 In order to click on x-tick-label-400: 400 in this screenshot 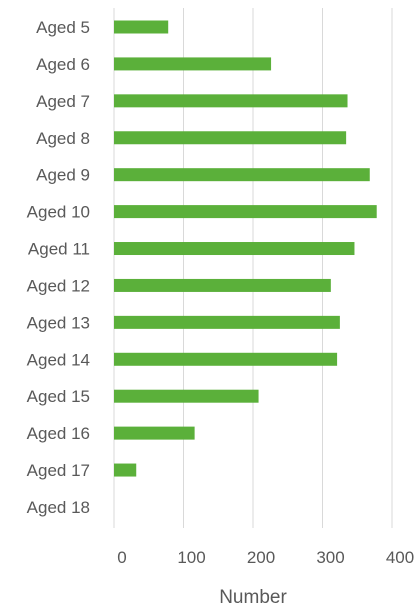, I will do `click(400, 557)`.